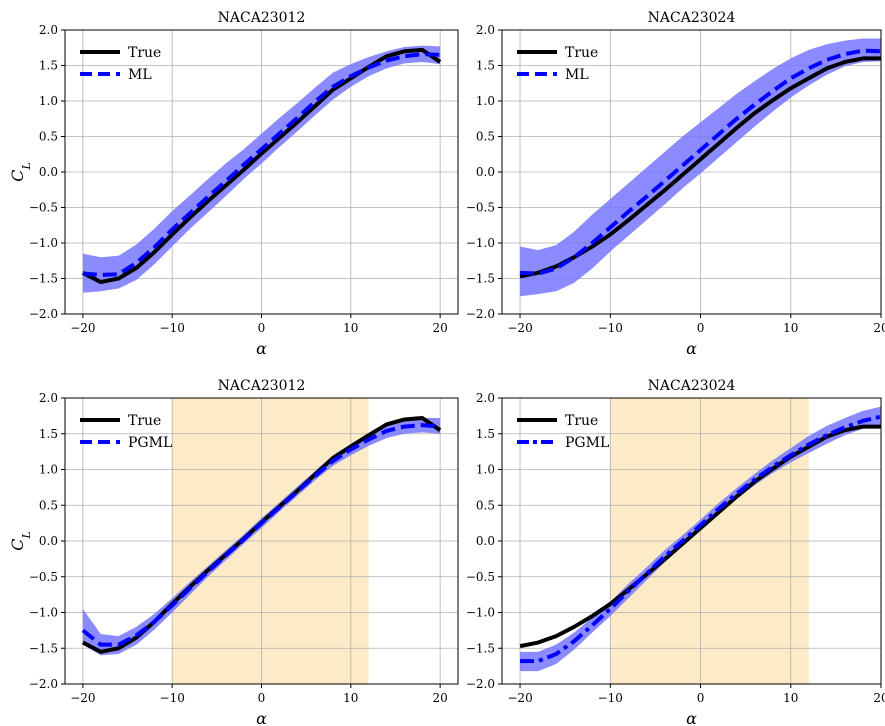 The image size is (885, 726). I want to click on uncertainty-band, so click(700, 167).